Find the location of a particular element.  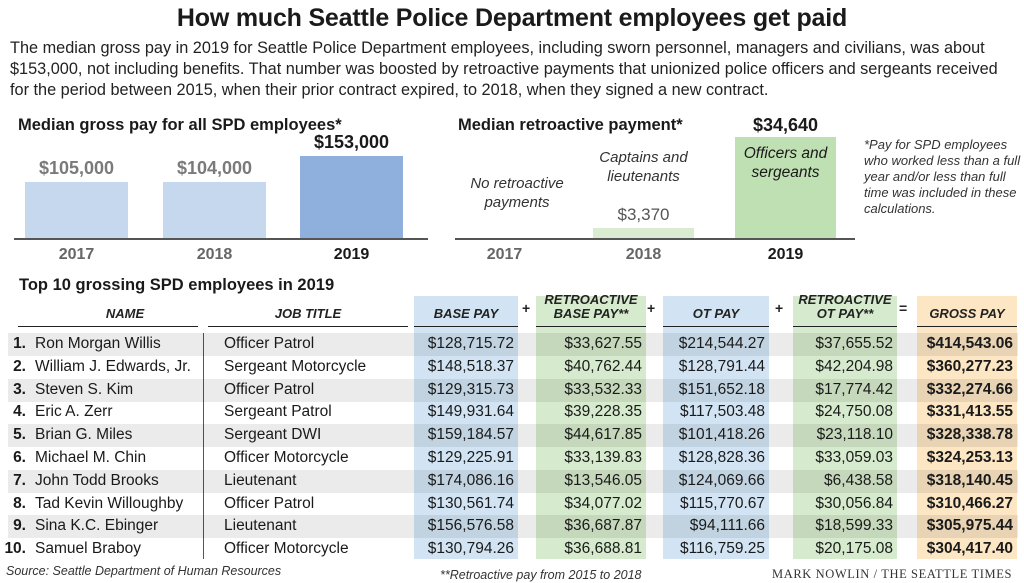

row-ot-pay: $94,111.66 is located at coordinates (727, 526).